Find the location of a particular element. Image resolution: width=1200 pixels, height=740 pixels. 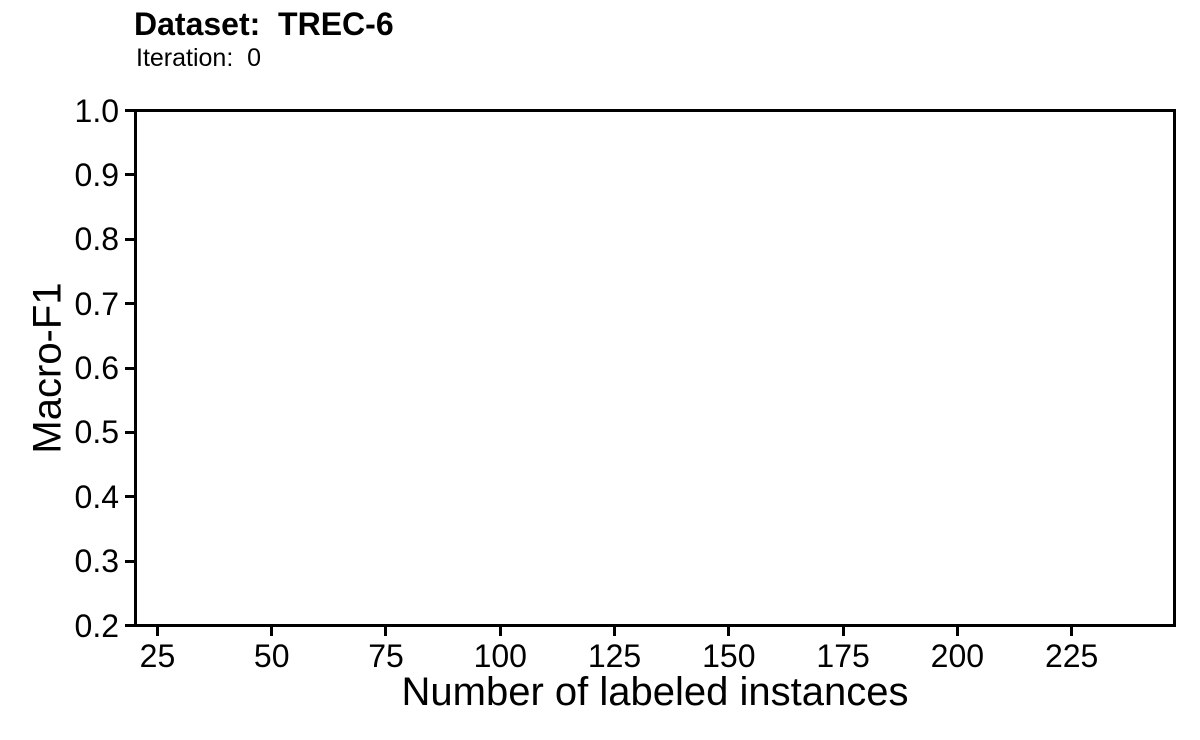

y-tick-label: 0.9 is located at coordinates (96, 174).